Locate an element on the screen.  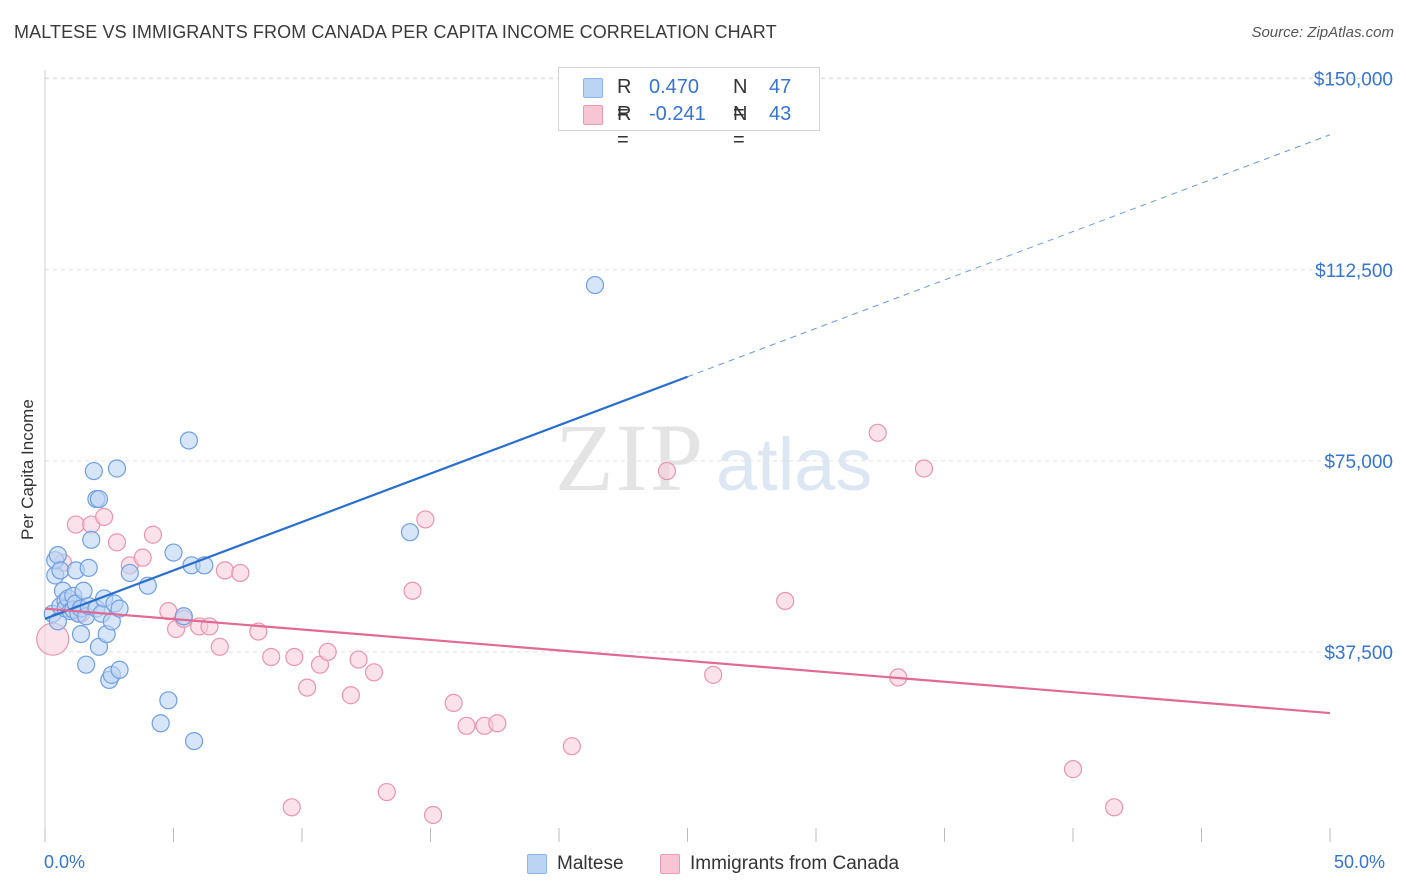
y-tick-label: $150,000 is located at coordinates (1353, 80).